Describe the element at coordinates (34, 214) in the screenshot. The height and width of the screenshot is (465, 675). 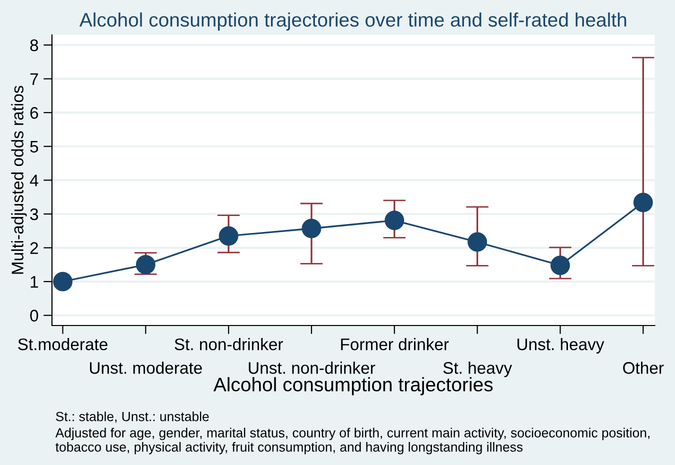
I see `y-tick-label: 3` at that location.